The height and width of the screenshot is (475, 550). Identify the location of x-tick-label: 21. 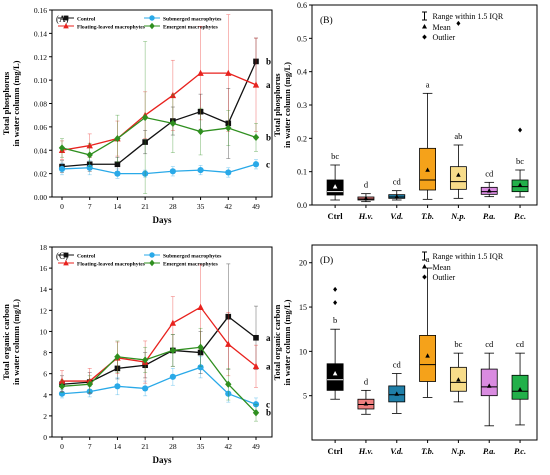
(145, 206).